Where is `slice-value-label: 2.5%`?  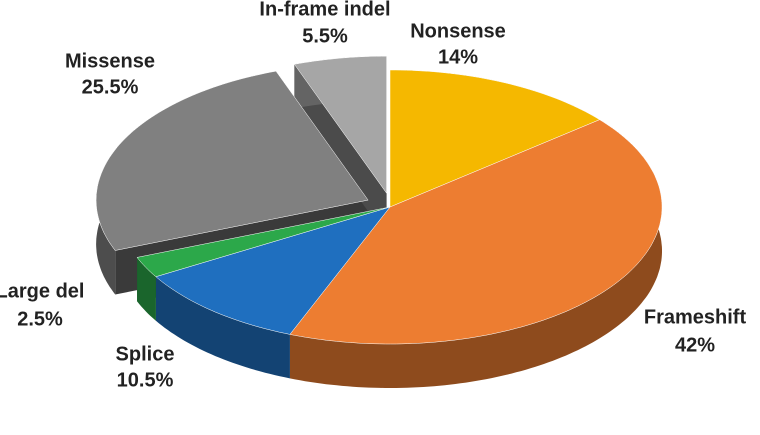 slice-value-label: 2.5% is located at coordinates (40, 319).